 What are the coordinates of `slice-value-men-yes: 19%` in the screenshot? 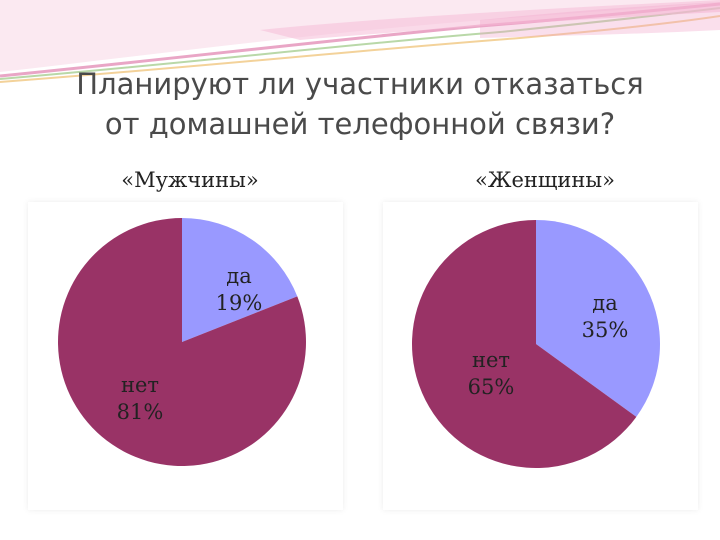 It's located at (239, 303).